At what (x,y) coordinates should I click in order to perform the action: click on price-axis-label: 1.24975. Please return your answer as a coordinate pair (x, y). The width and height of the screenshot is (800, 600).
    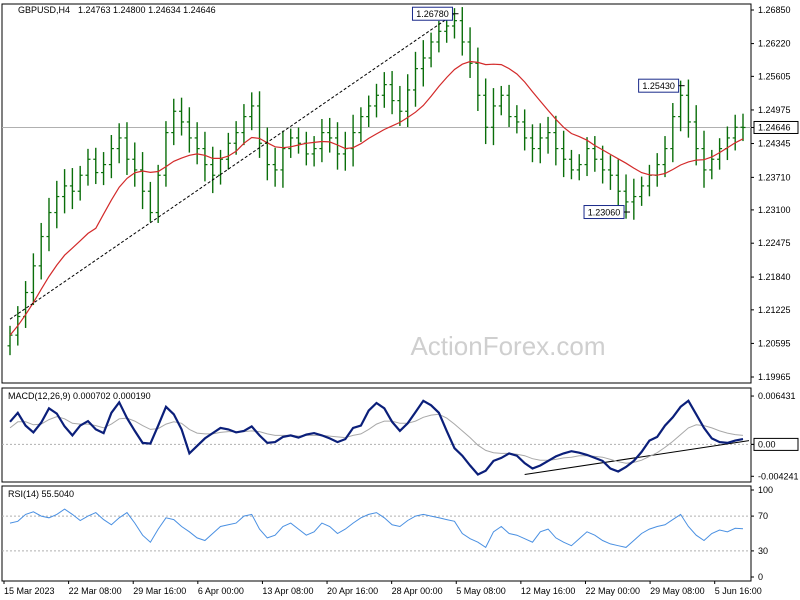
    Looking at the image, I should click on (774, 110).